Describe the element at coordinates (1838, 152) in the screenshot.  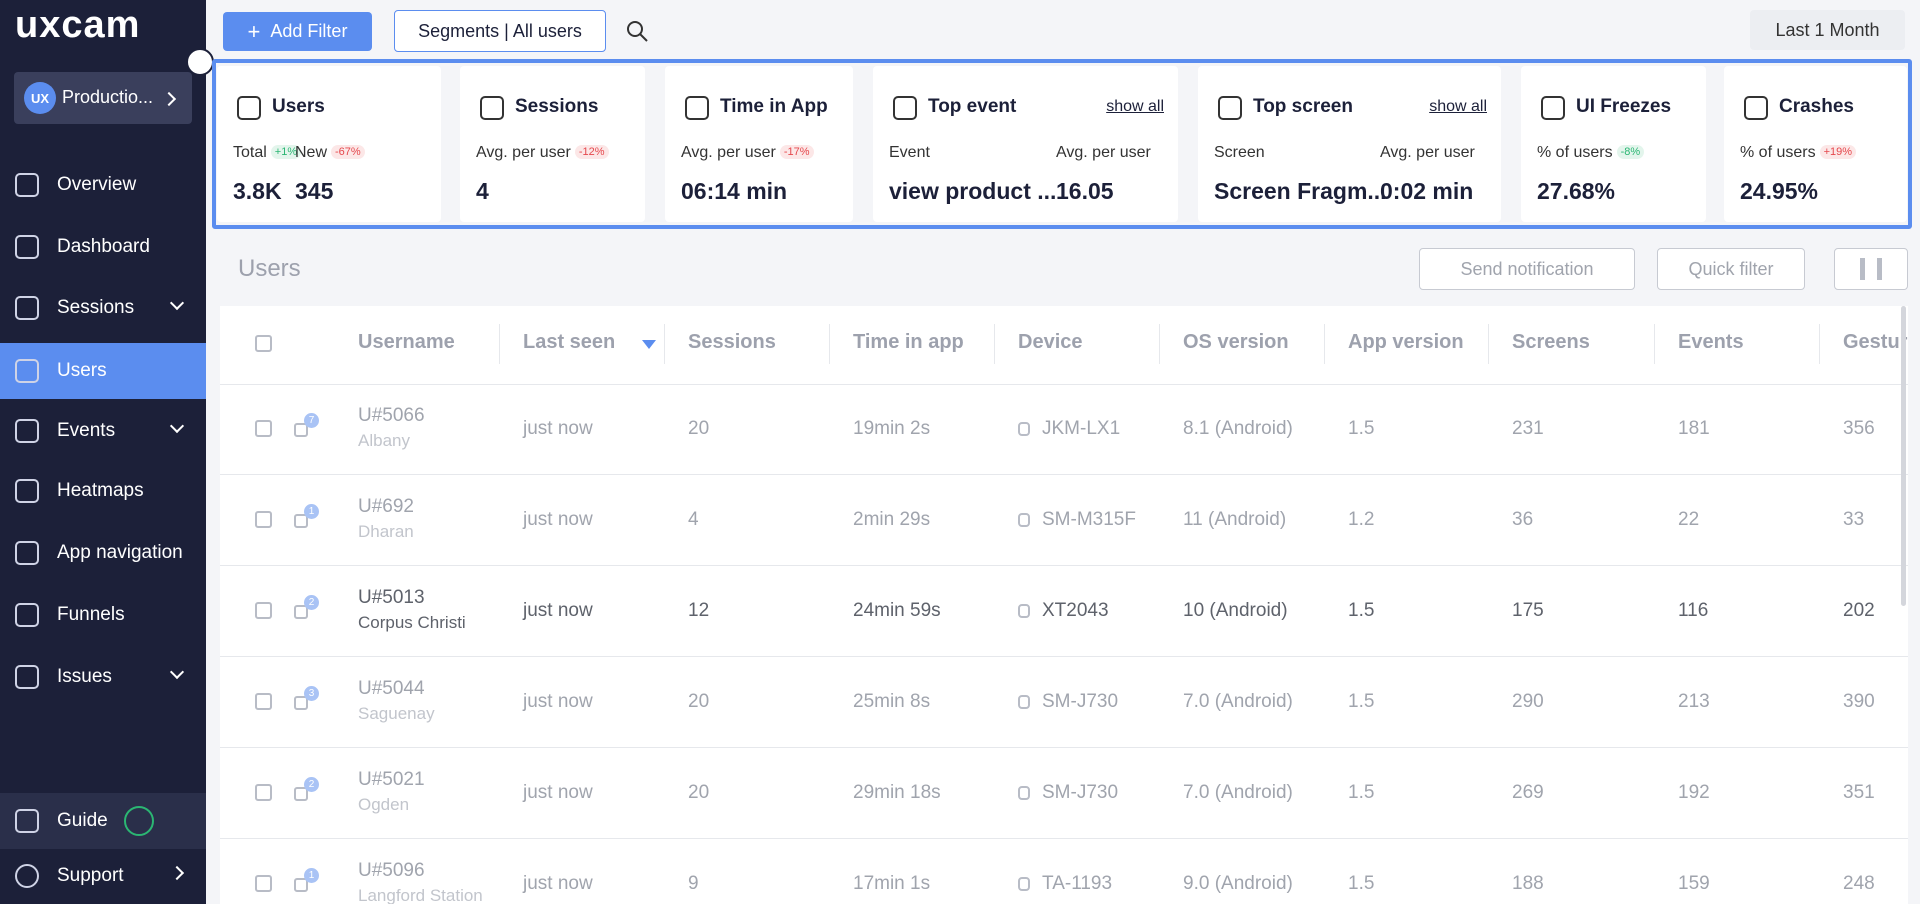
I see `metric-badge: +19%` at that location.